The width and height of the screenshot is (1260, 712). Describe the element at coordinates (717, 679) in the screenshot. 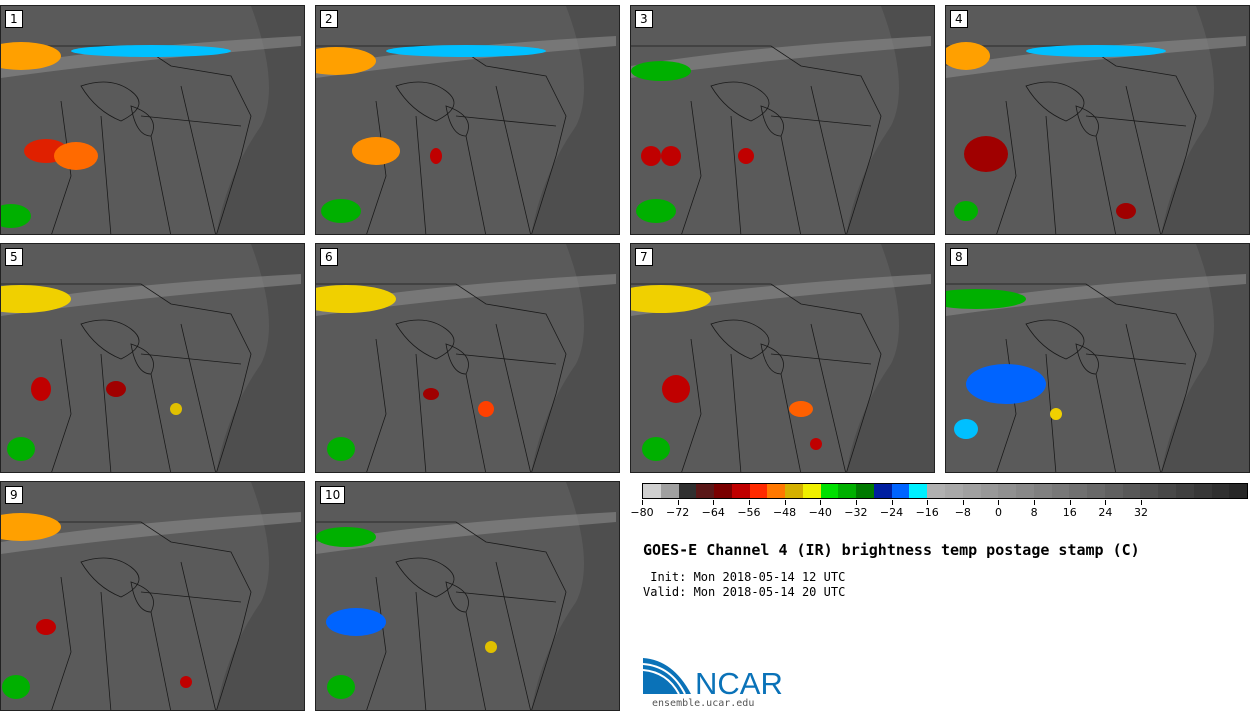

I see `ncar-logo: NCAR` at that location.